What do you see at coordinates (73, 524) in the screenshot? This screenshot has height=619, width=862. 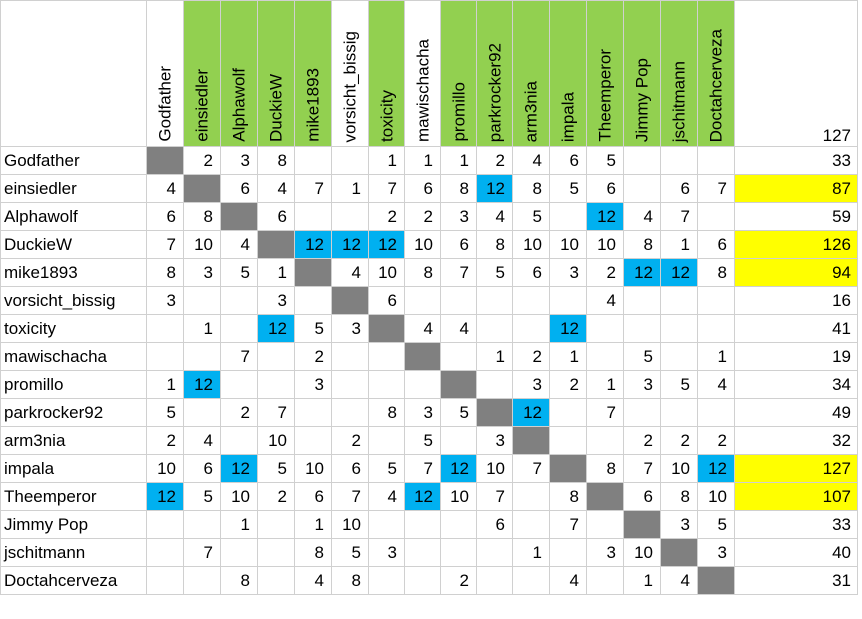 I see `row-name-cell: Jimmy Pop` at bounding box center [73, 524].